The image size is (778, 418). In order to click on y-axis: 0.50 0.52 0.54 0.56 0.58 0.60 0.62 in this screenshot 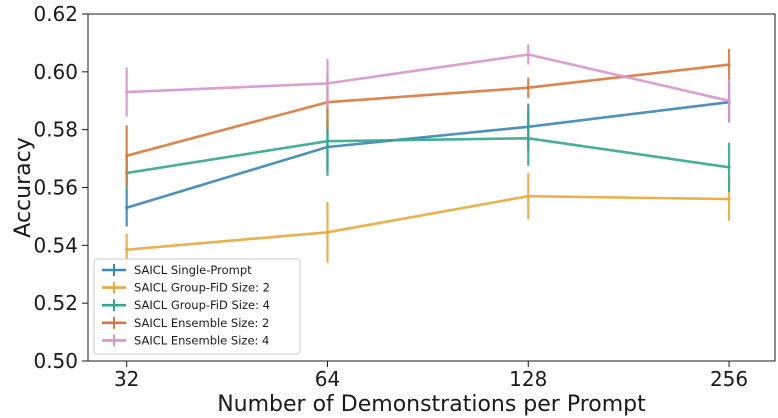, I will do `click(60, 187)`.